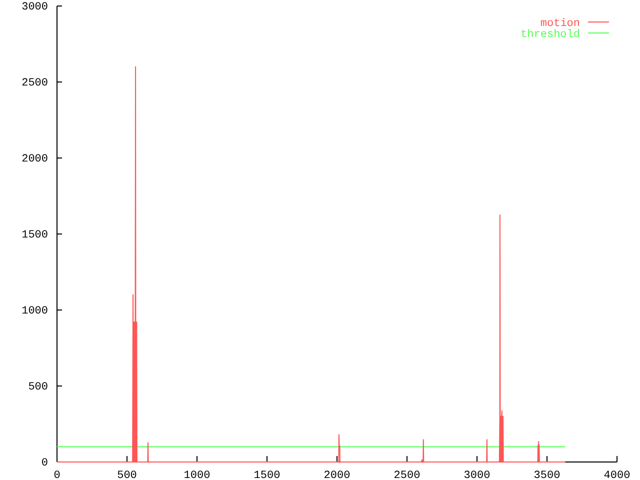 The width and height of the screenshot is (640, 480). What do you see at coordinates (197, 475) in the screenshot?
I see `x-tick-label: 1000` at bounding box center [197, 475].